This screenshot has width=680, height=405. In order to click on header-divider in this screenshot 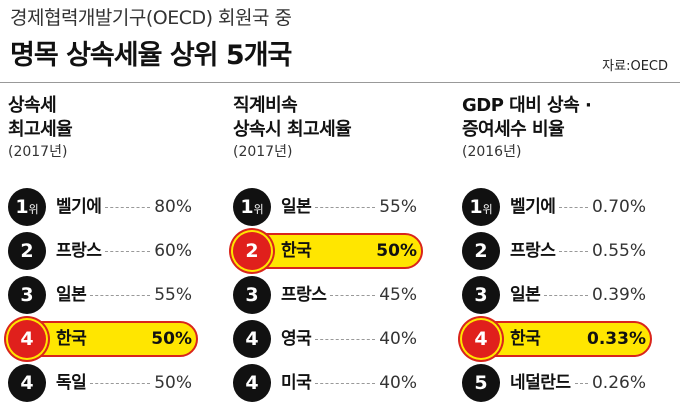, I will do `click(340, 82)`.